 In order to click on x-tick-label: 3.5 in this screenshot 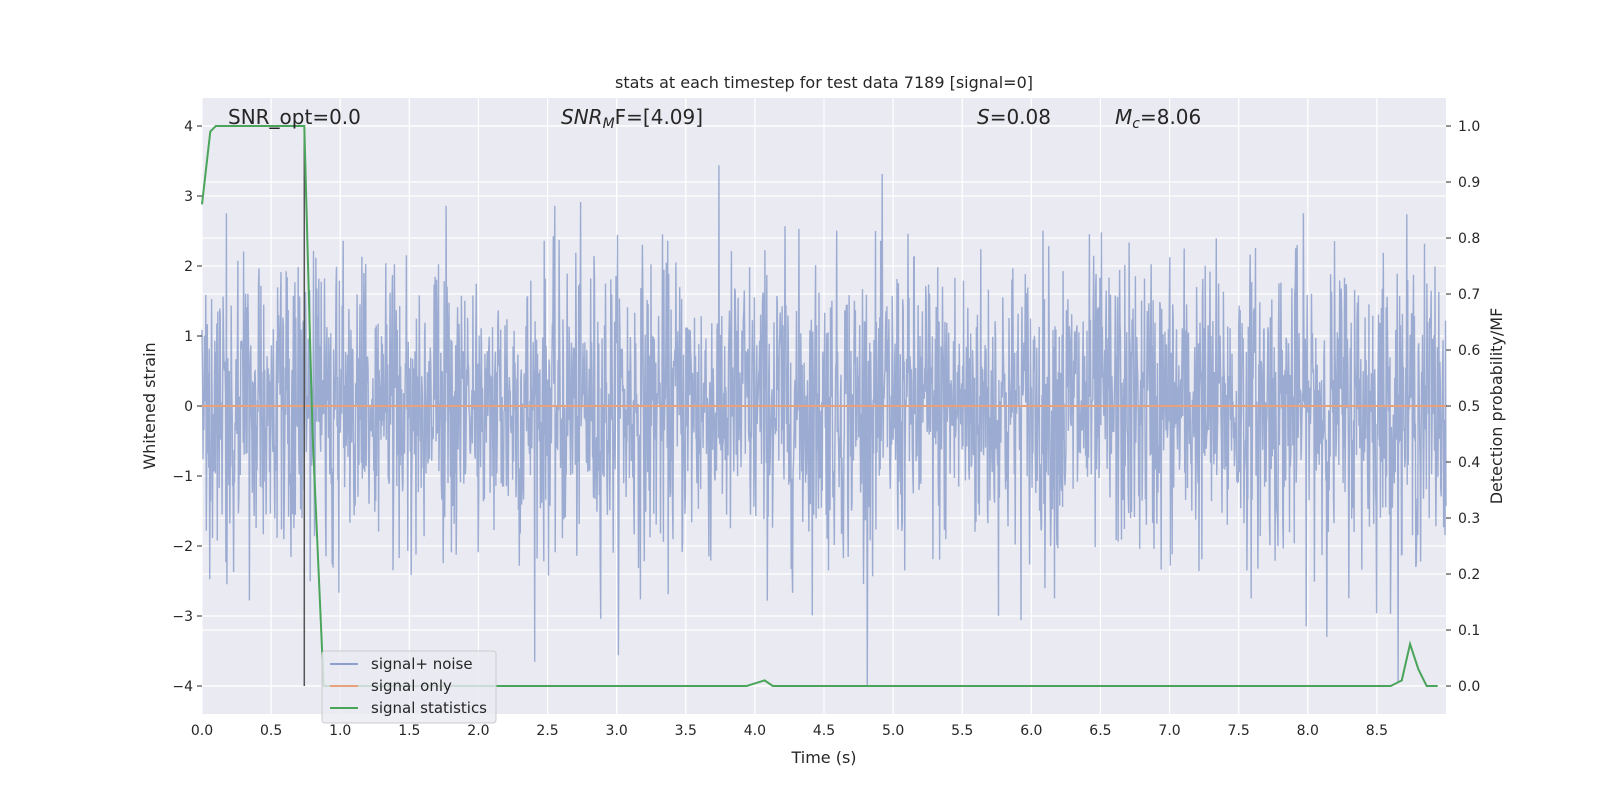, I will do `click(686, 731)`.